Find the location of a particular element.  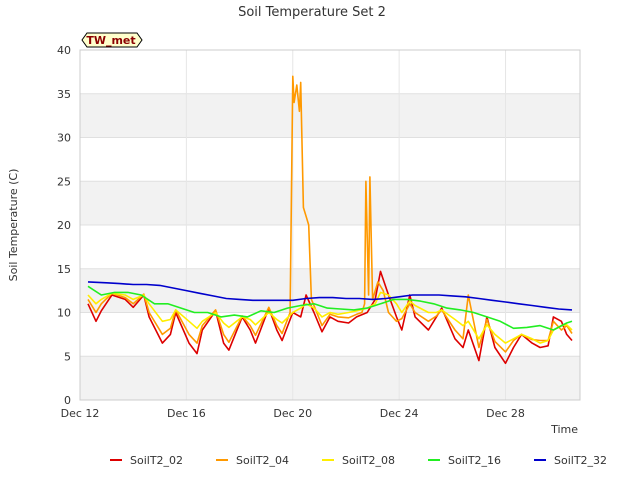

y-tick-label: 25 is located at coordinates (64, 181).